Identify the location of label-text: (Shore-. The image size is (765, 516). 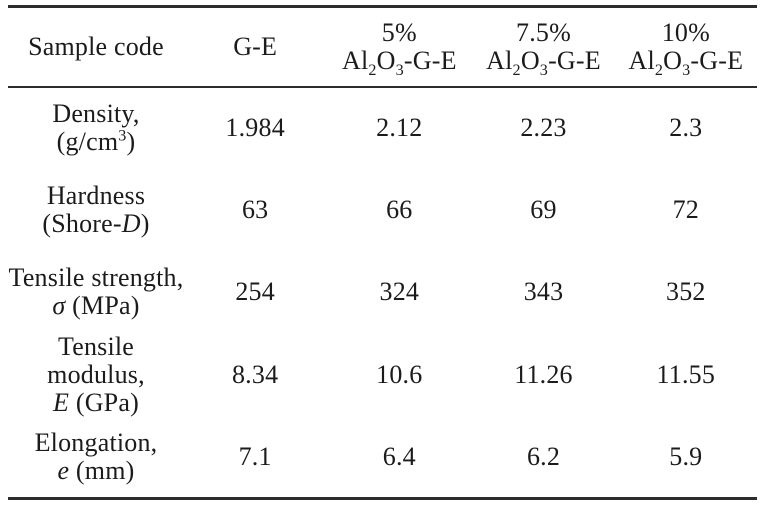
(82, 223).